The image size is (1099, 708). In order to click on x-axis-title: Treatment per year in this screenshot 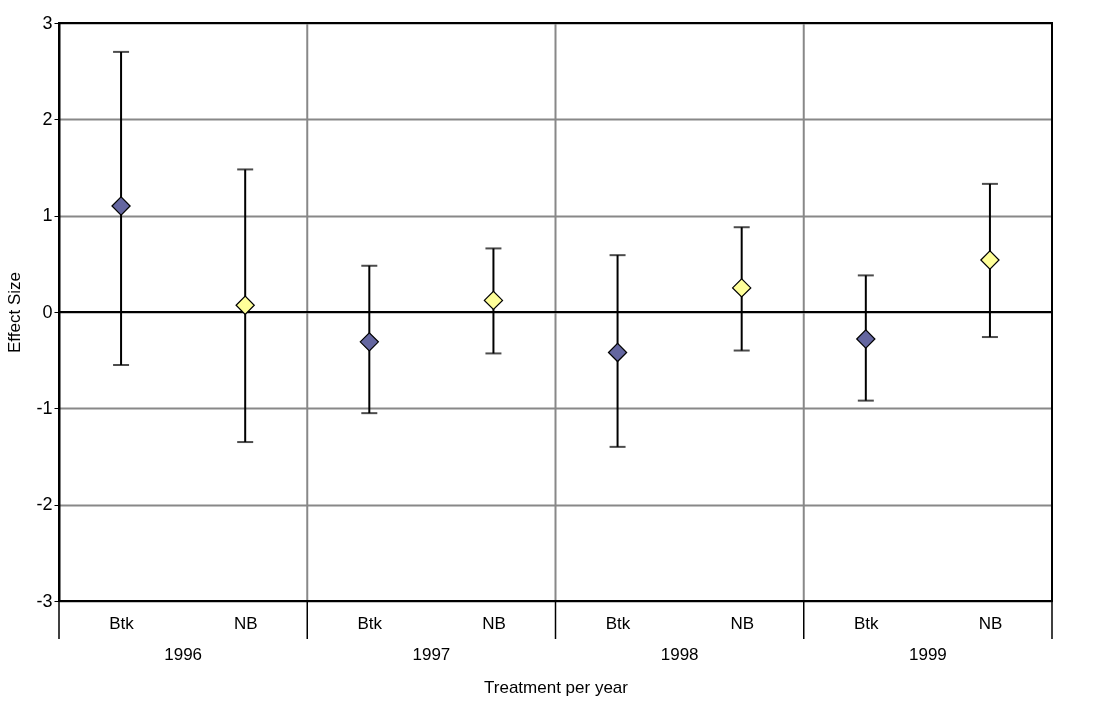, I will do `click(556, 687)`.